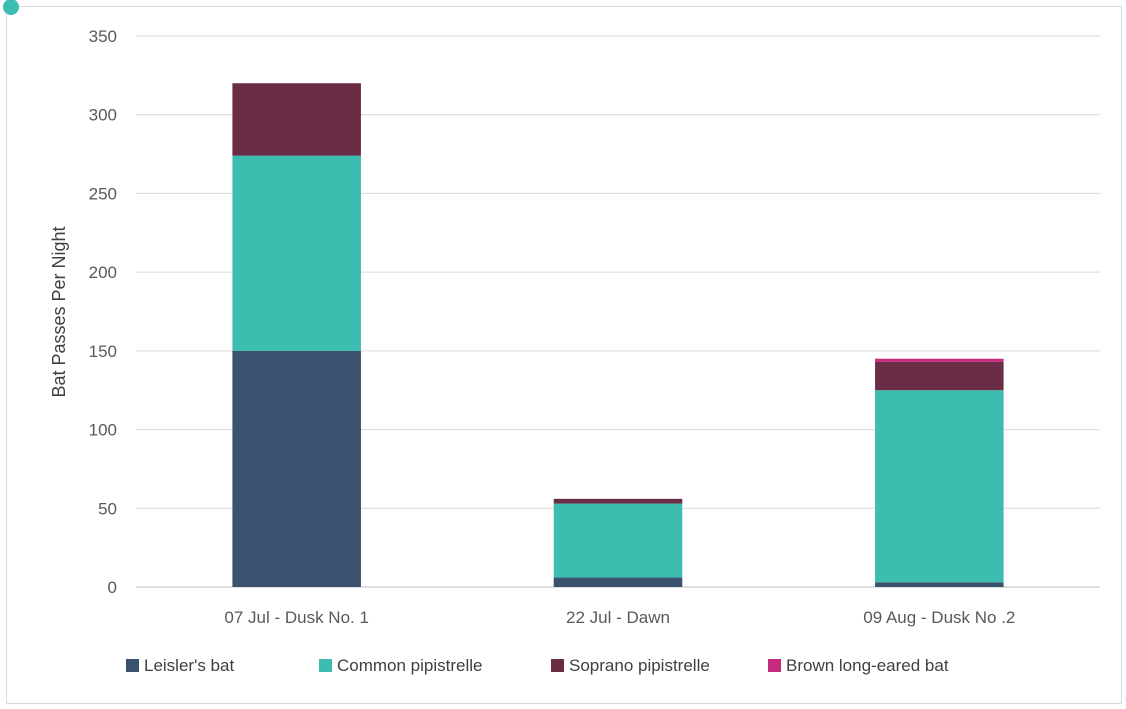  What do you see at coordinates (103, 193) in the screenshot?
I see `y-tick-label: 250` at bounding box center [103, 193].